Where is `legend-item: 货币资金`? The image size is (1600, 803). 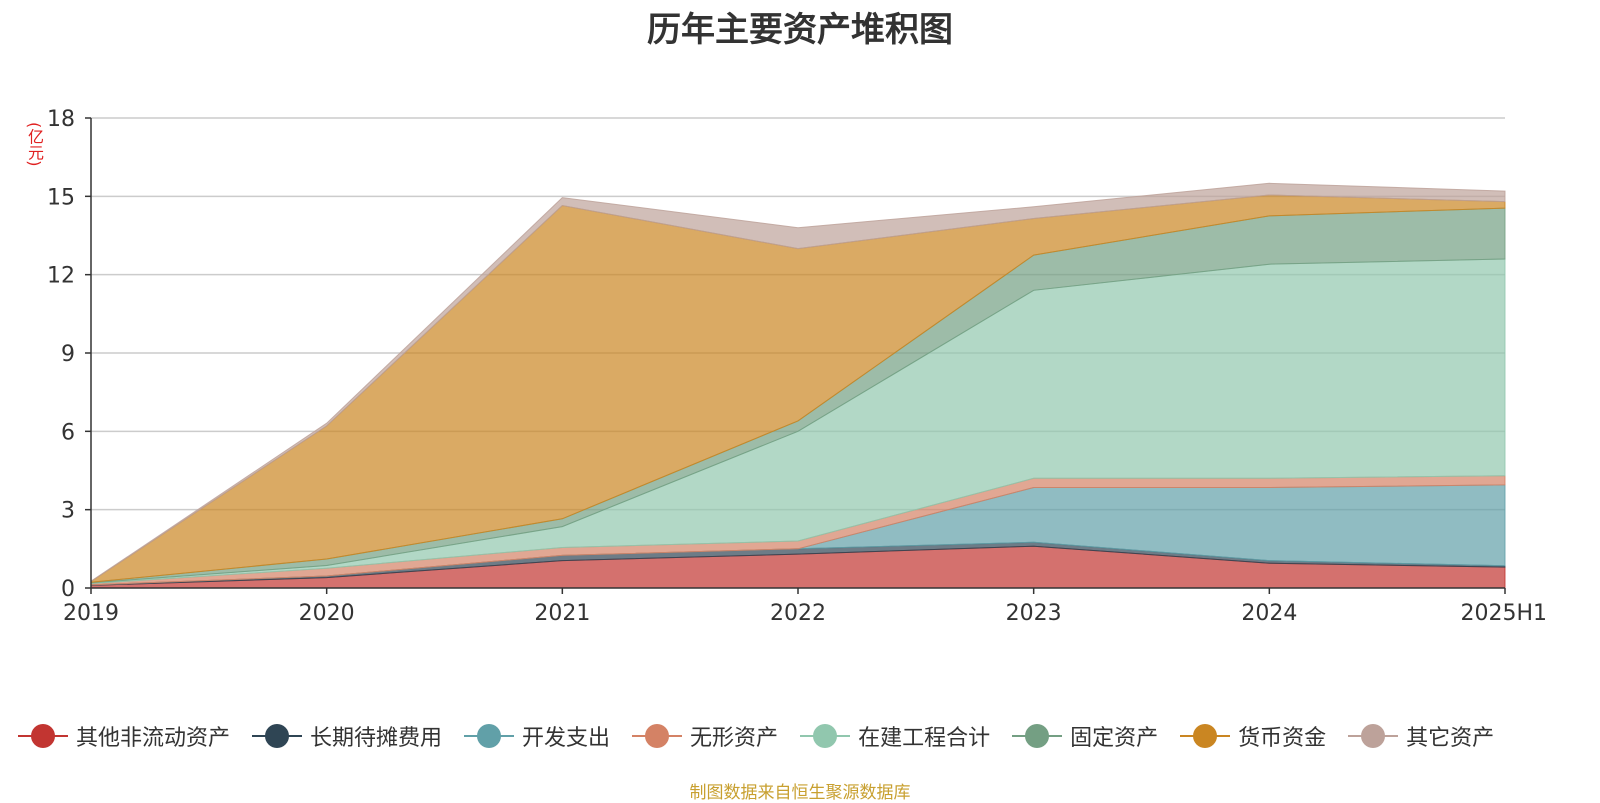 legend-item: 货币资金 is located at coordinates (1253, 736).